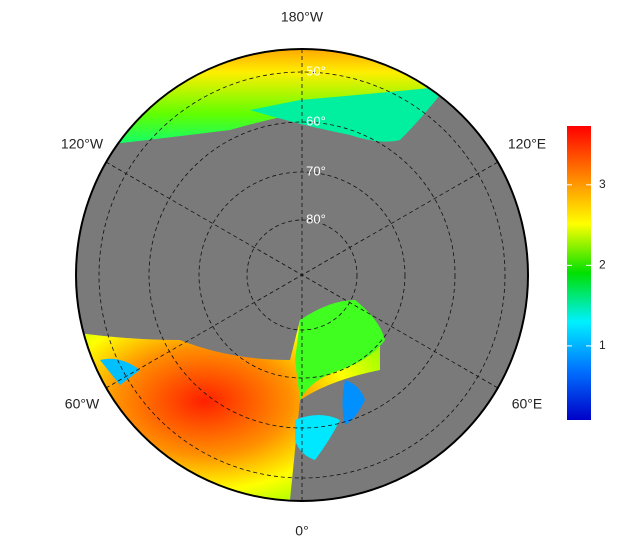 This screenshot has width=625, height=557. Describe the element at coordinates (316, 218) in the screenshot. I see `parallel-label: 80°` at that location.